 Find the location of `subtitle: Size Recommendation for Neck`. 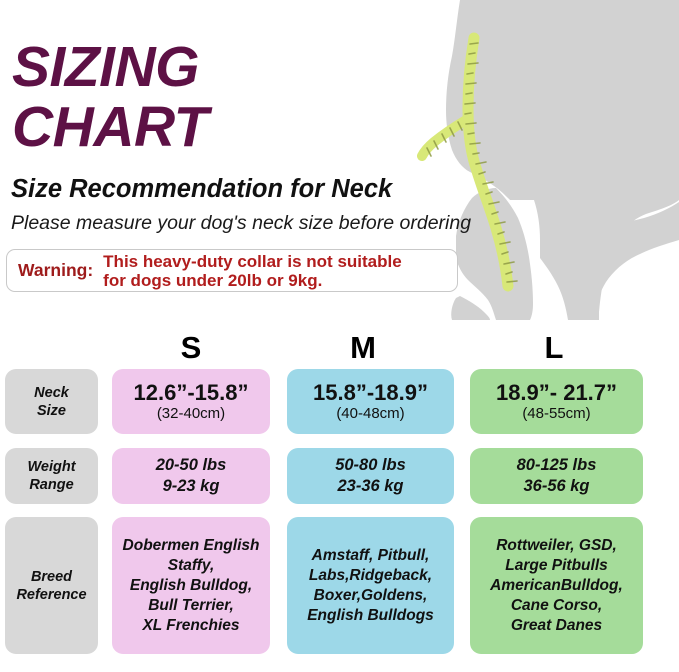

subtitle: Size Recommendation for Neck is located at coordinates (202, 189).